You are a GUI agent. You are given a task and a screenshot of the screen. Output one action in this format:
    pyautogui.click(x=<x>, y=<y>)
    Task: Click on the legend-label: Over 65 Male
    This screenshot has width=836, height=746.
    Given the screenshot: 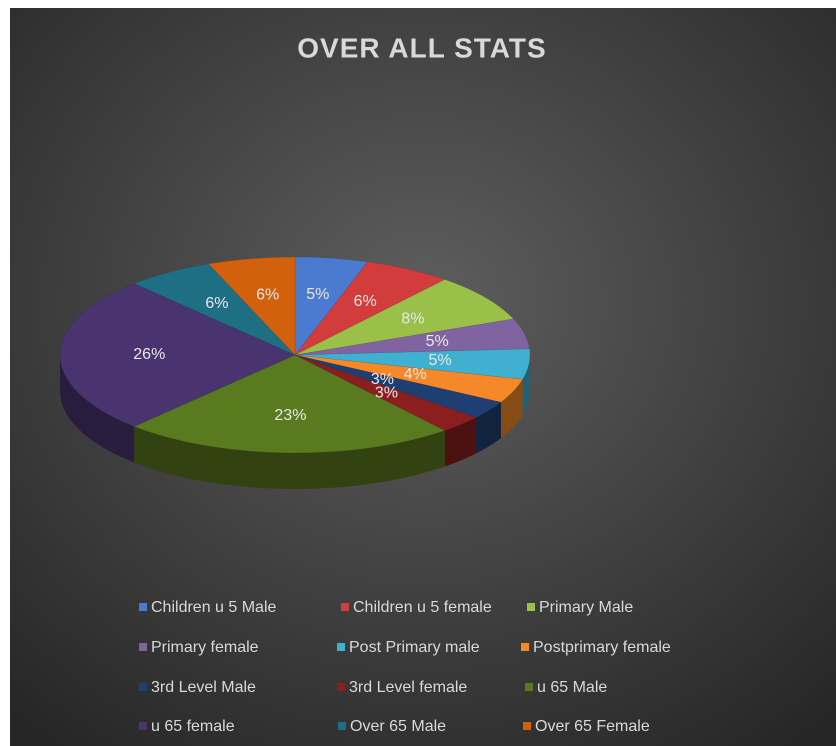 What is the action you would take?
    pyautogui.click(x=398, y=726)
    